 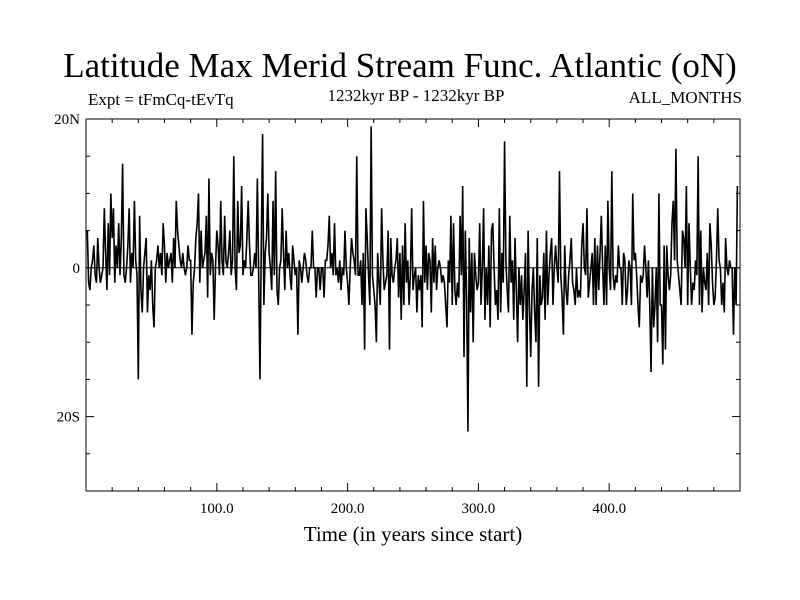 What do you see at coordinates (413, 534) in the screenshot?
I see `x-axis-label: Time (in years since start)` at bounding box center [413, 534].